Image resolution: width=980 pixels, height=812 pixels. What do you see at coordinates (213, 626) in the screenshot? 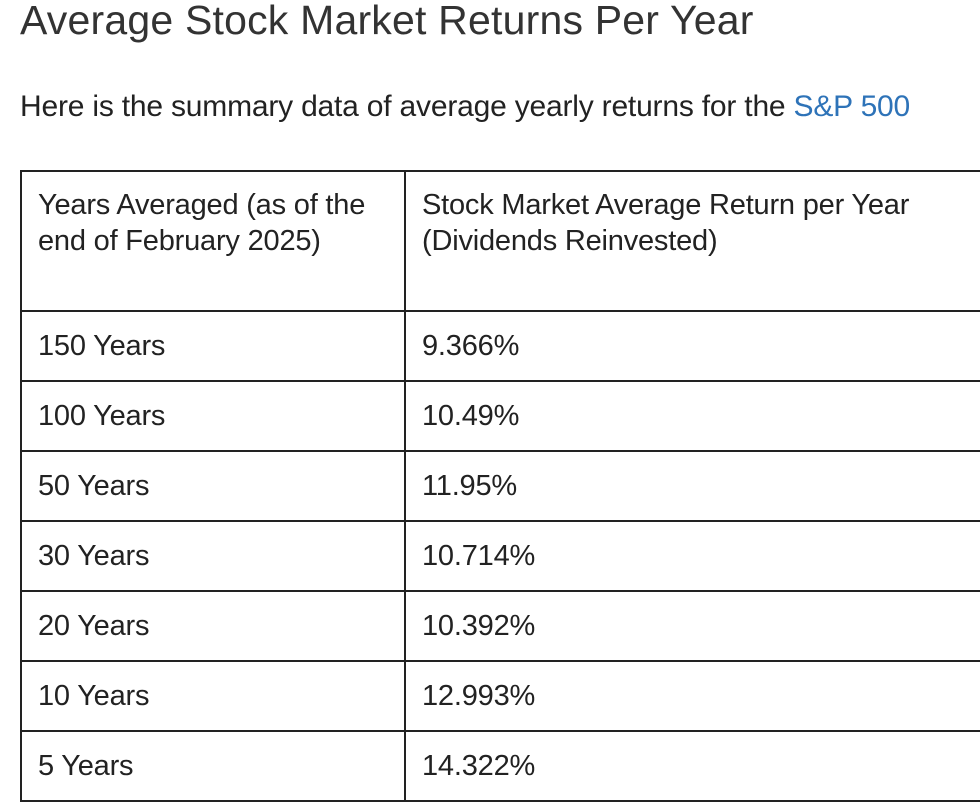
I see `years-cell: 20 Years` at bounding box center [213, 626].